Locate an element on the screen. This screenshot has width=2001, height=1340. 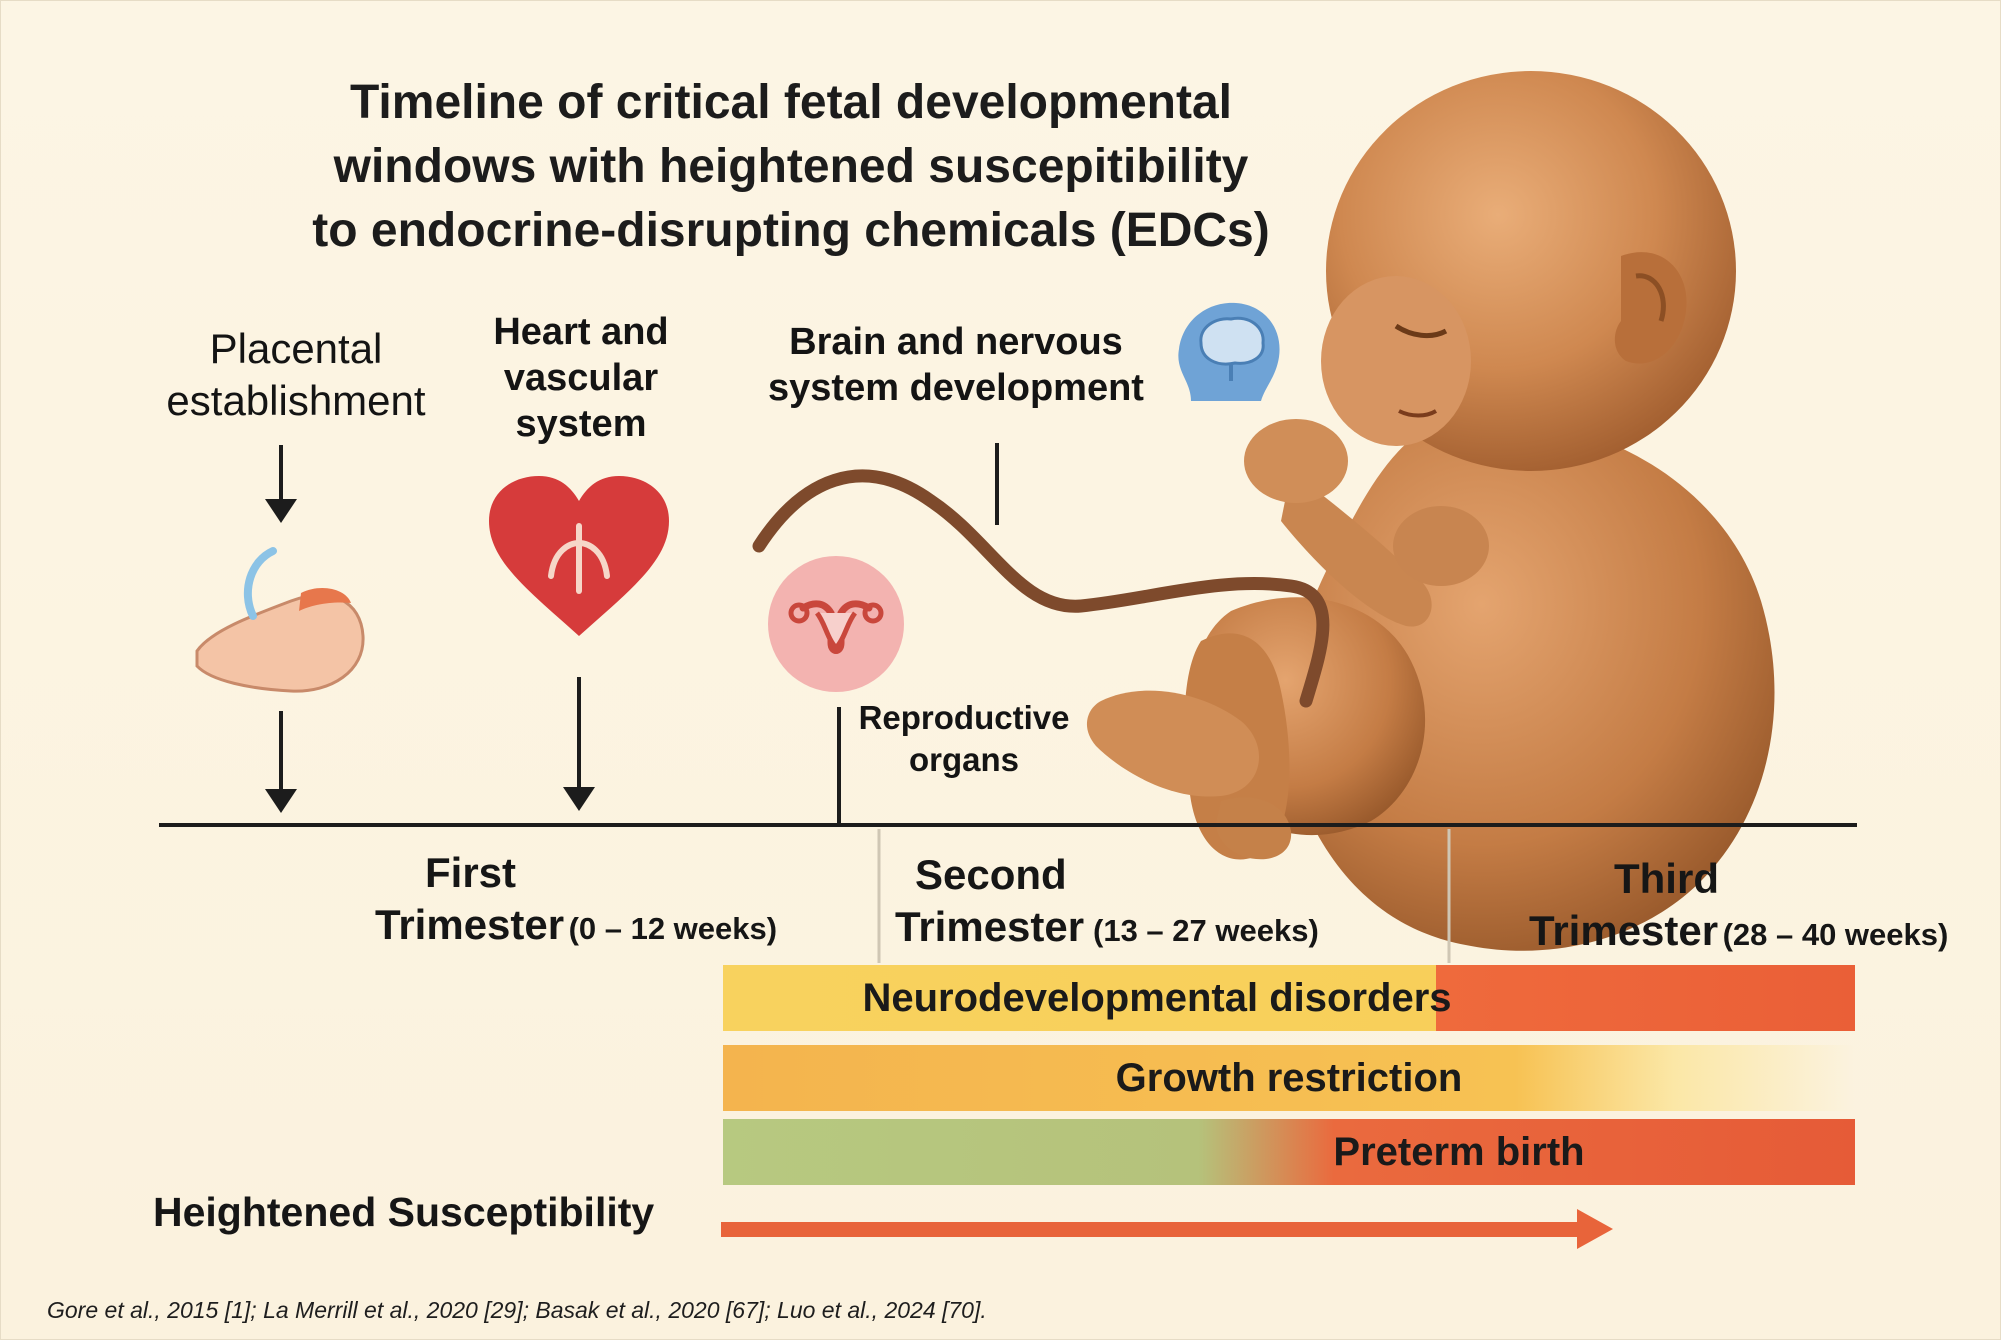
placenta-icon is located at coordinates (280, 620).